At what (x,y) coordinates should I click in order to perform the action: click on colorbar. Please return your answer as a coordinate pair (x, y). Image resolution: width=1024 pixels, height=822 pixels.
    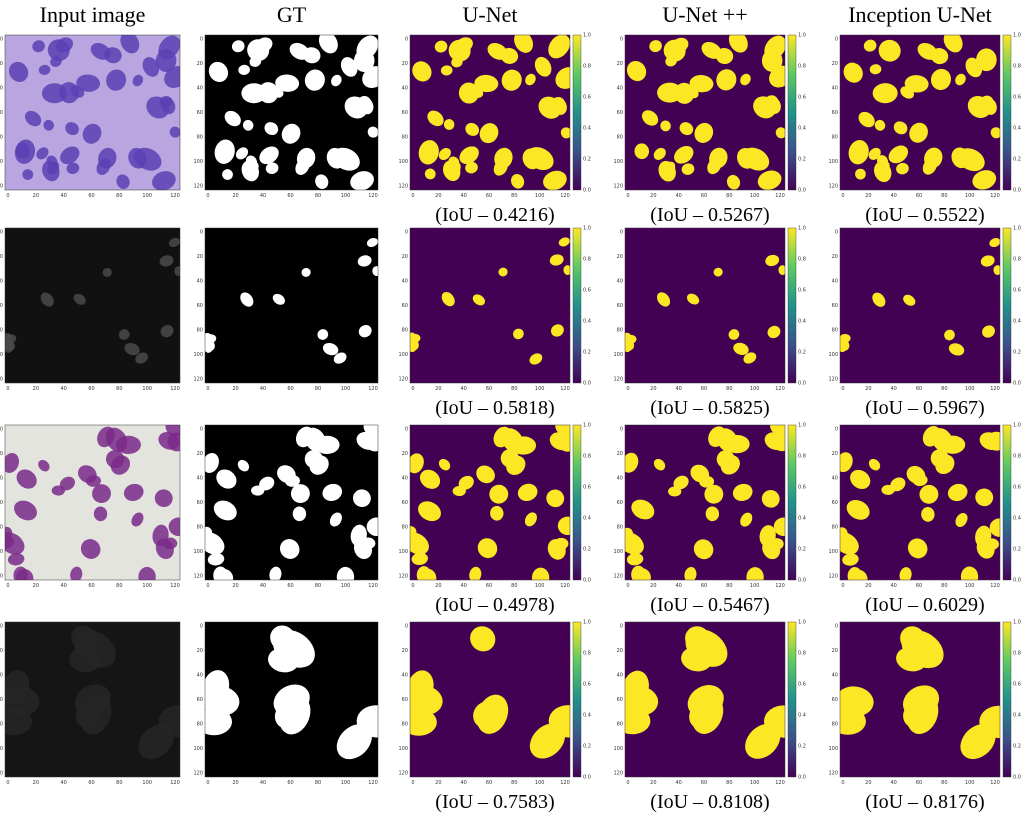
    Looking at the image, I should click on (577, 305).